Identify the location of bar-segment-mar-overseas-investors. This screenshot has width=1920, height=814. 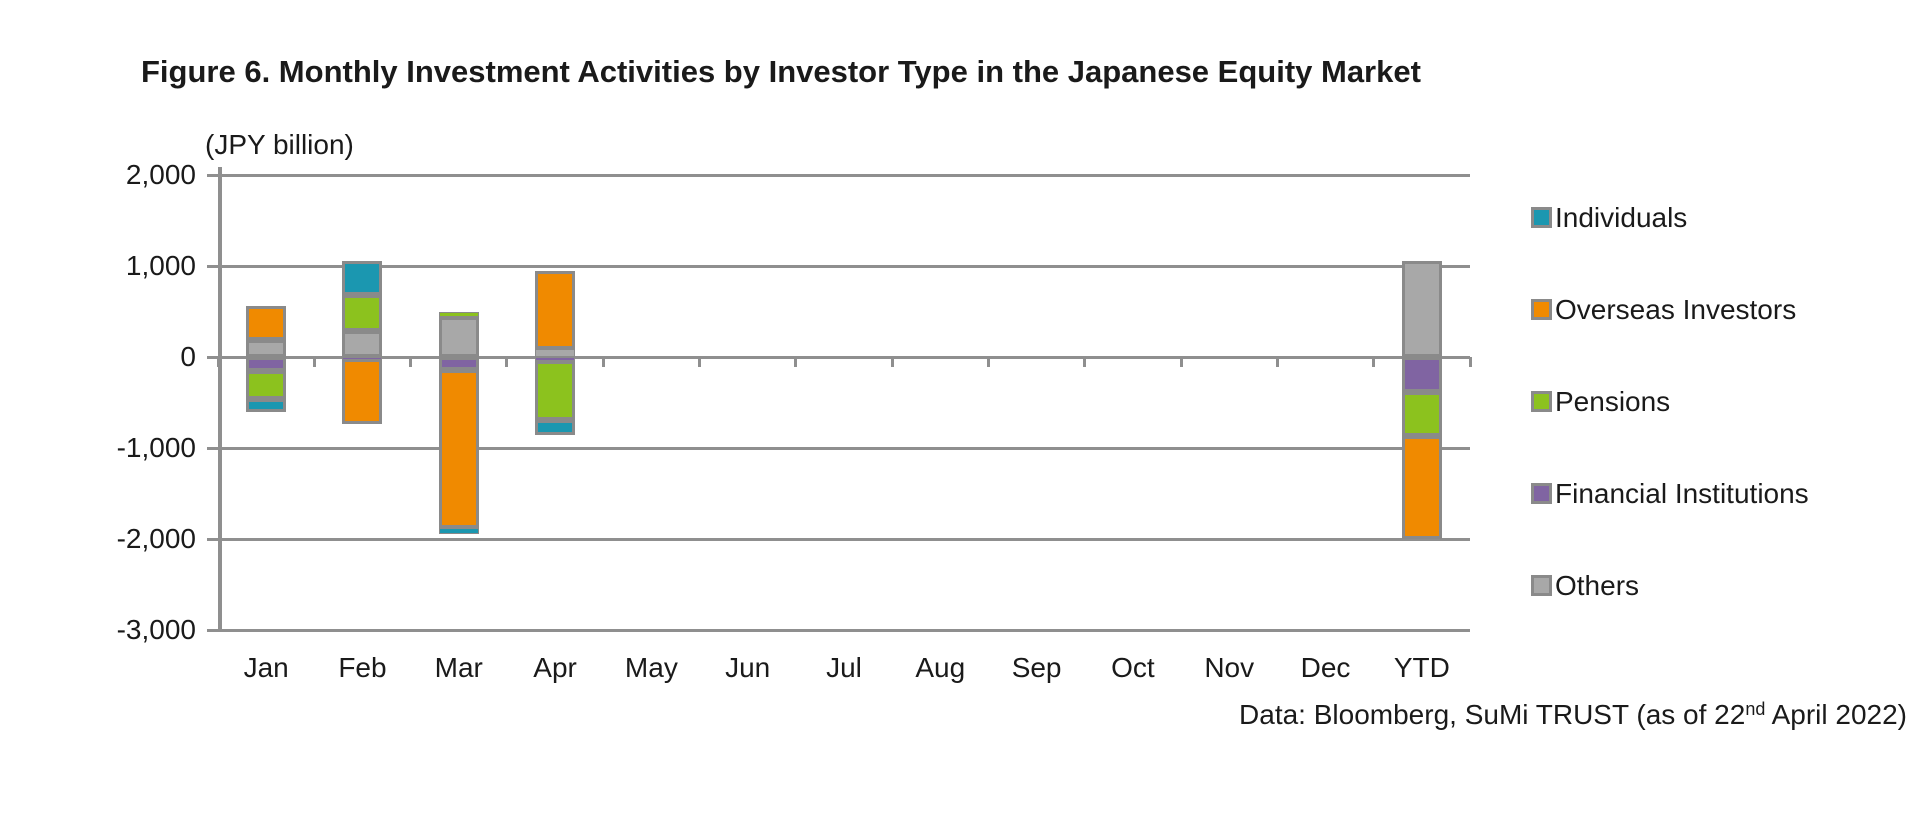
(458, 448).